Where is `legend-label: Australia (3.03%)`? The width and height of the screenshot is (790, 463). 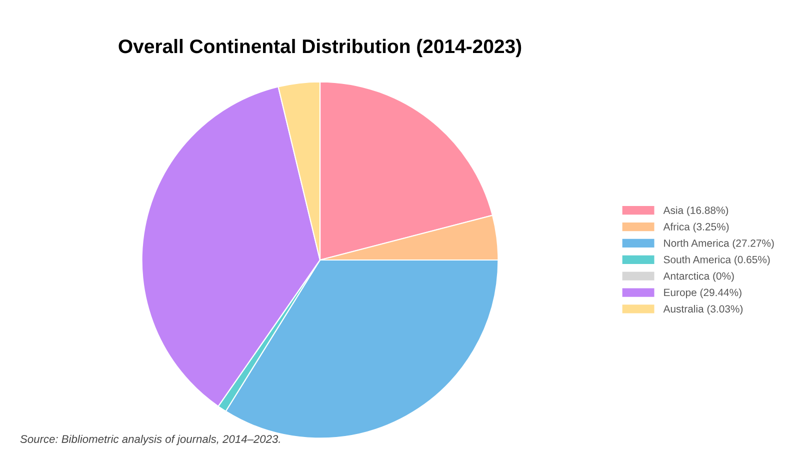 legend-label: Australia (3.03%) is located at coordinates (703, 309).